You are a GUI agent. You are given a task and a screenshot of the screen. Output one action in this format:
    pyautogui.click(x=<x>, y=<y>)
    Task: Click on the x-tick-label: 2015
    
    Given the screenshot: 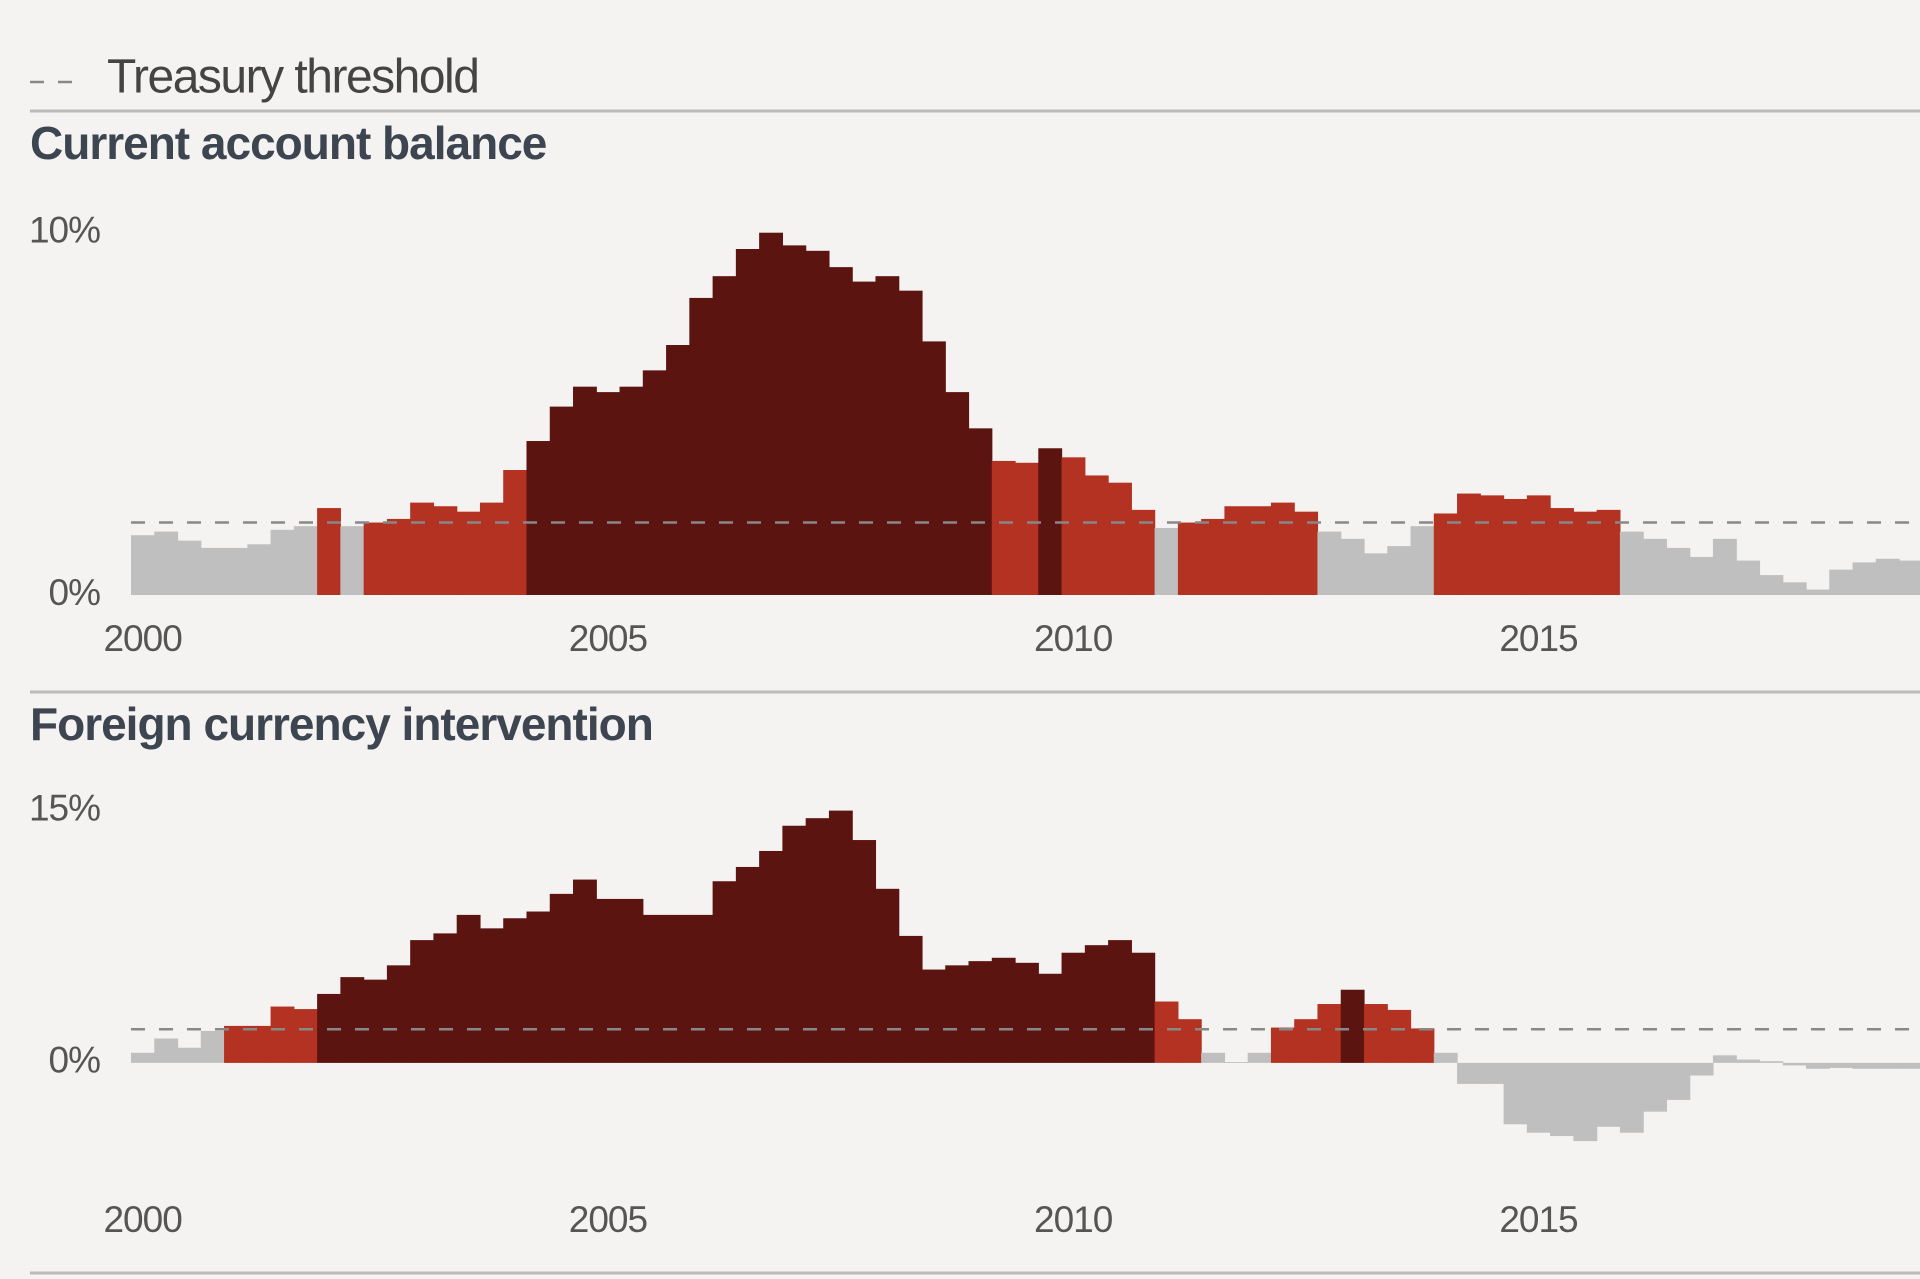 What is the action you would take?
    pyautogui.click(x=1538, y=1219)
    